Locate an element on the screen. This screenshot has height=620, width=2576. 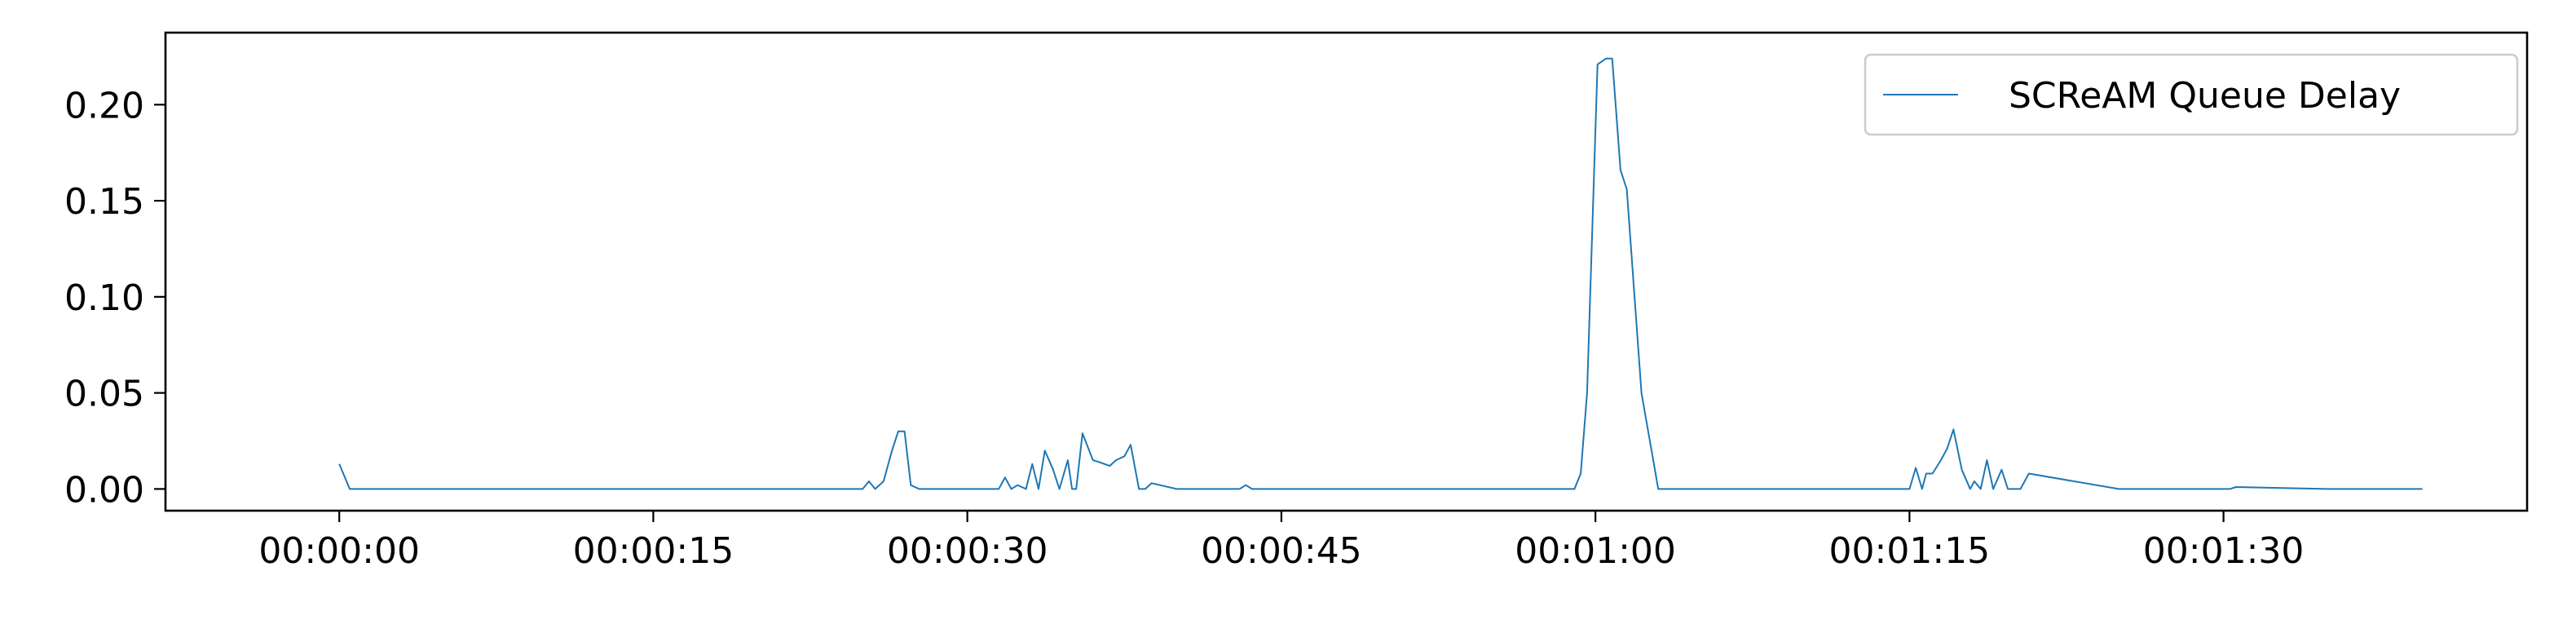
x-tick-label: 00:00:15 is located at coordinates (653, 551).